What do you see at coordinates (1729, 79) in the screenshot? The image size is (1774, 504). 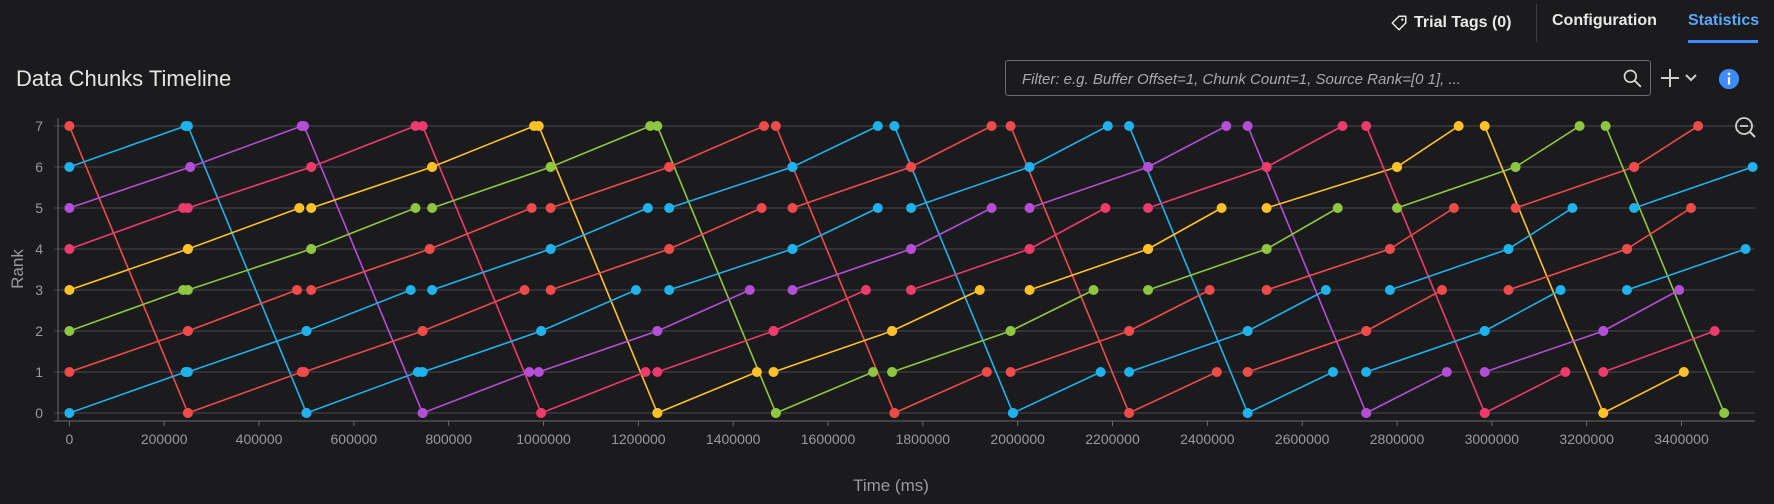 I see `info-icon` at bounding box center [1729, 79].